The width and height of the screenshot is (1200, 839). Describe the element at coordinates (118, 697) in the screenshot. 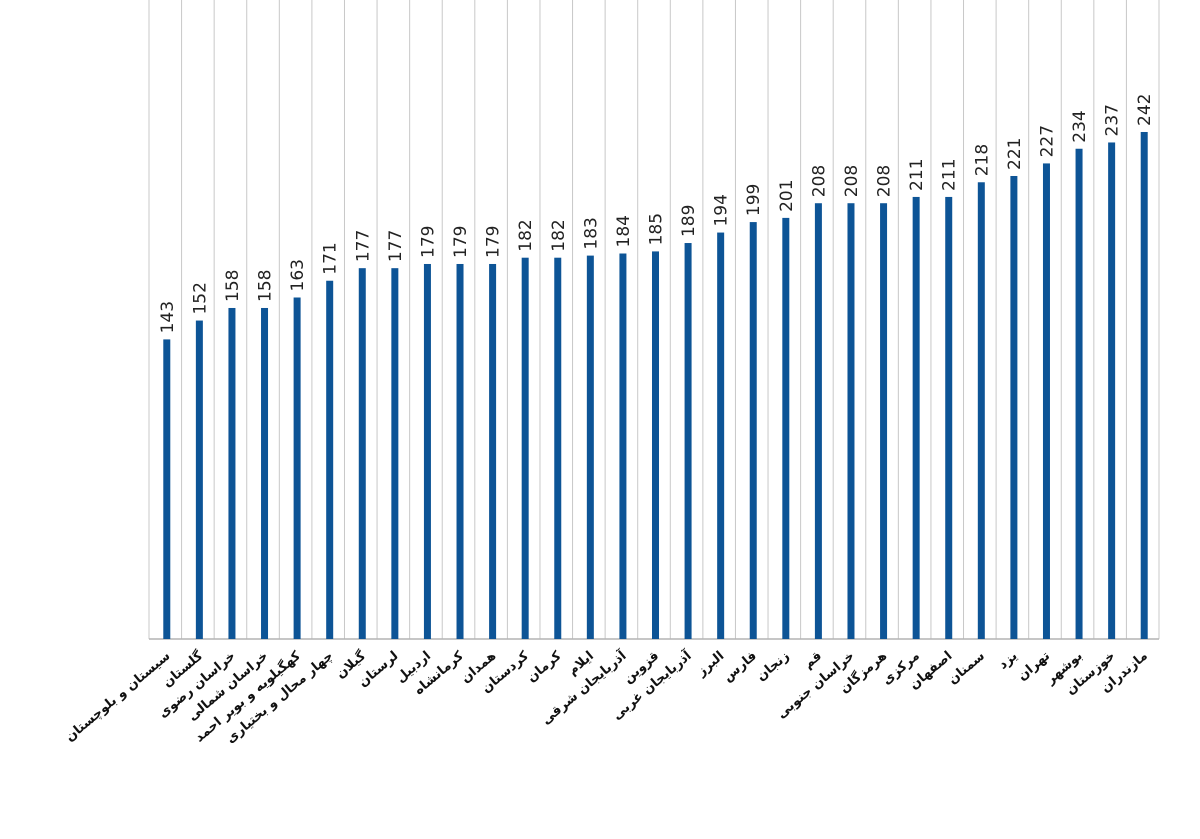

I see `tick-label: سیستان و بلوچستان` at that location.